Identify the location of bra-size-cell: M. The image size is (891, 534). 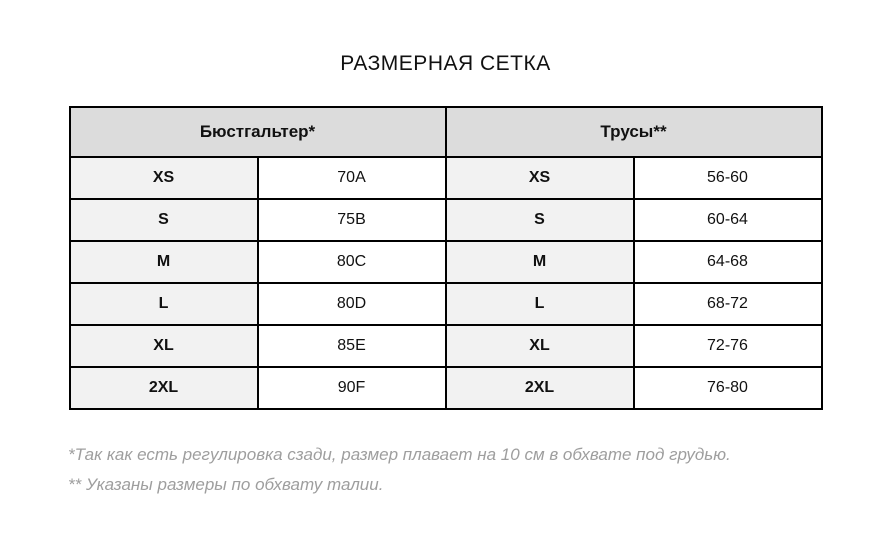
(163, 262).